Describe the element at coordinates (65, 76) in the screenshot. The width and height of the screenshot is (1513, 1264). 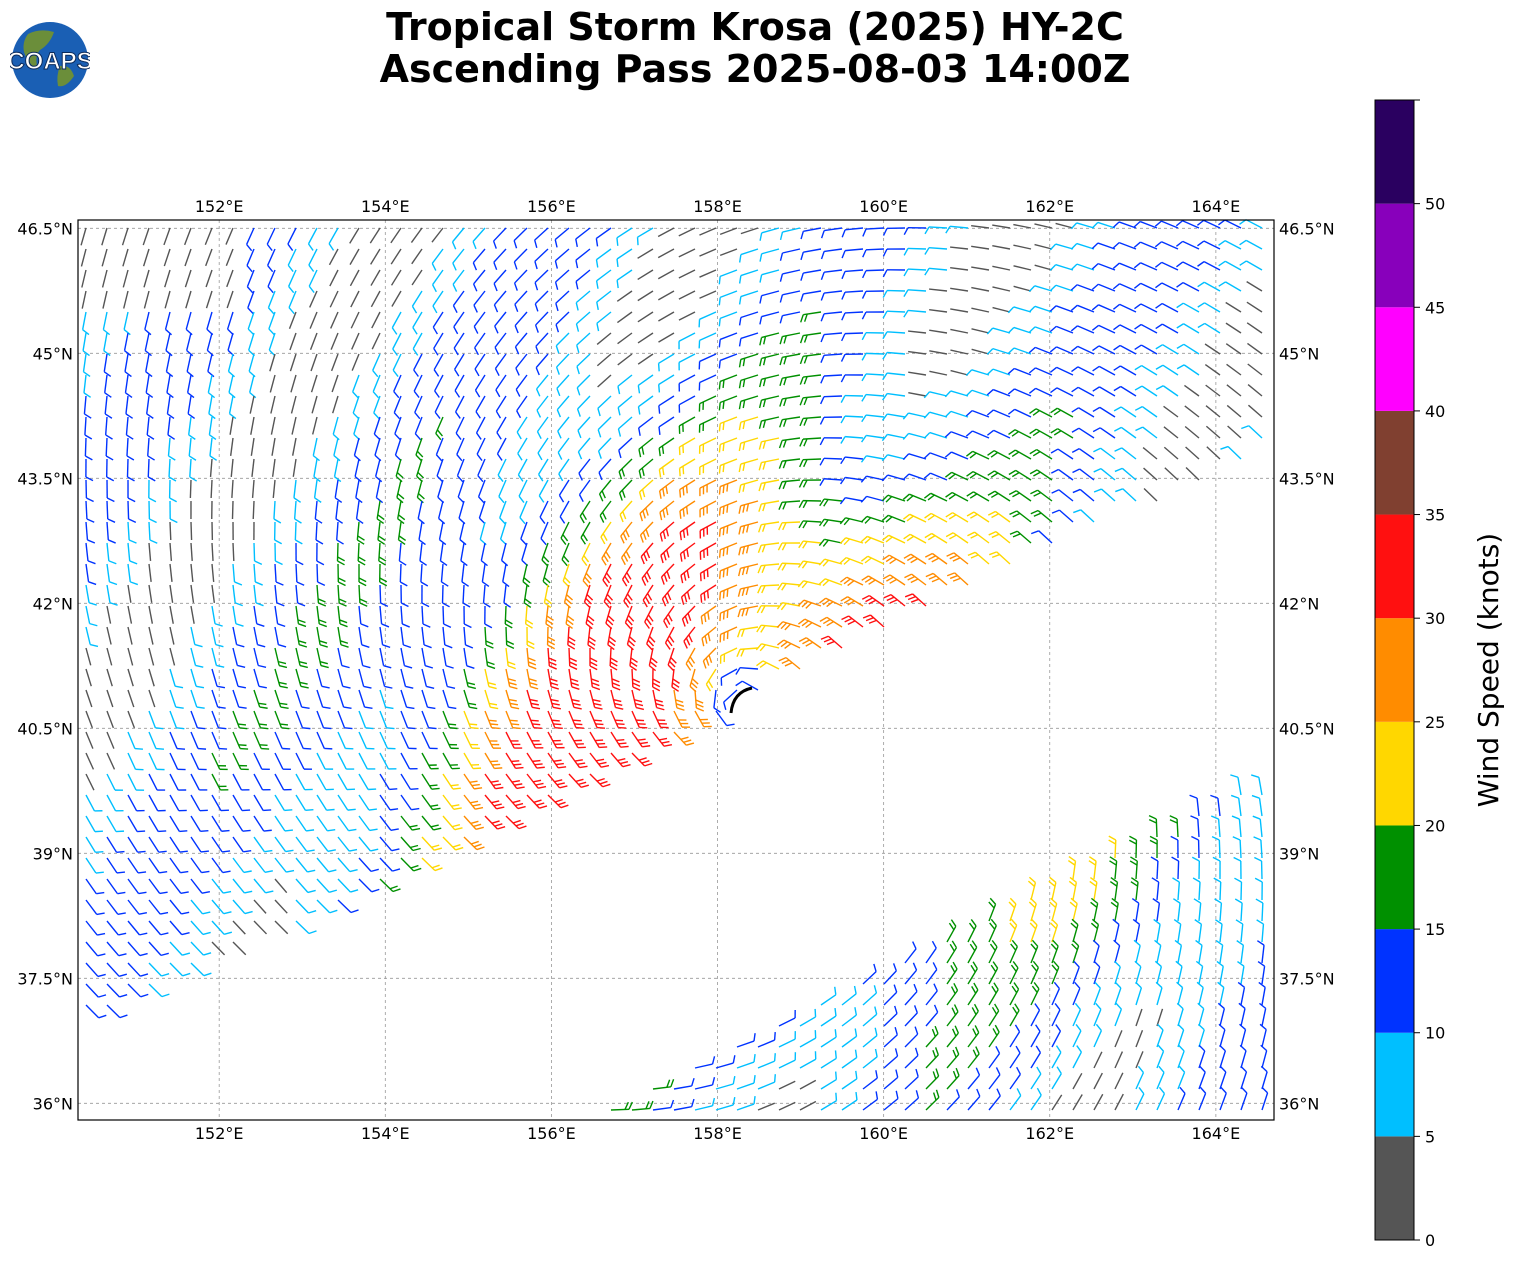
I see `continent-shape` at that location.